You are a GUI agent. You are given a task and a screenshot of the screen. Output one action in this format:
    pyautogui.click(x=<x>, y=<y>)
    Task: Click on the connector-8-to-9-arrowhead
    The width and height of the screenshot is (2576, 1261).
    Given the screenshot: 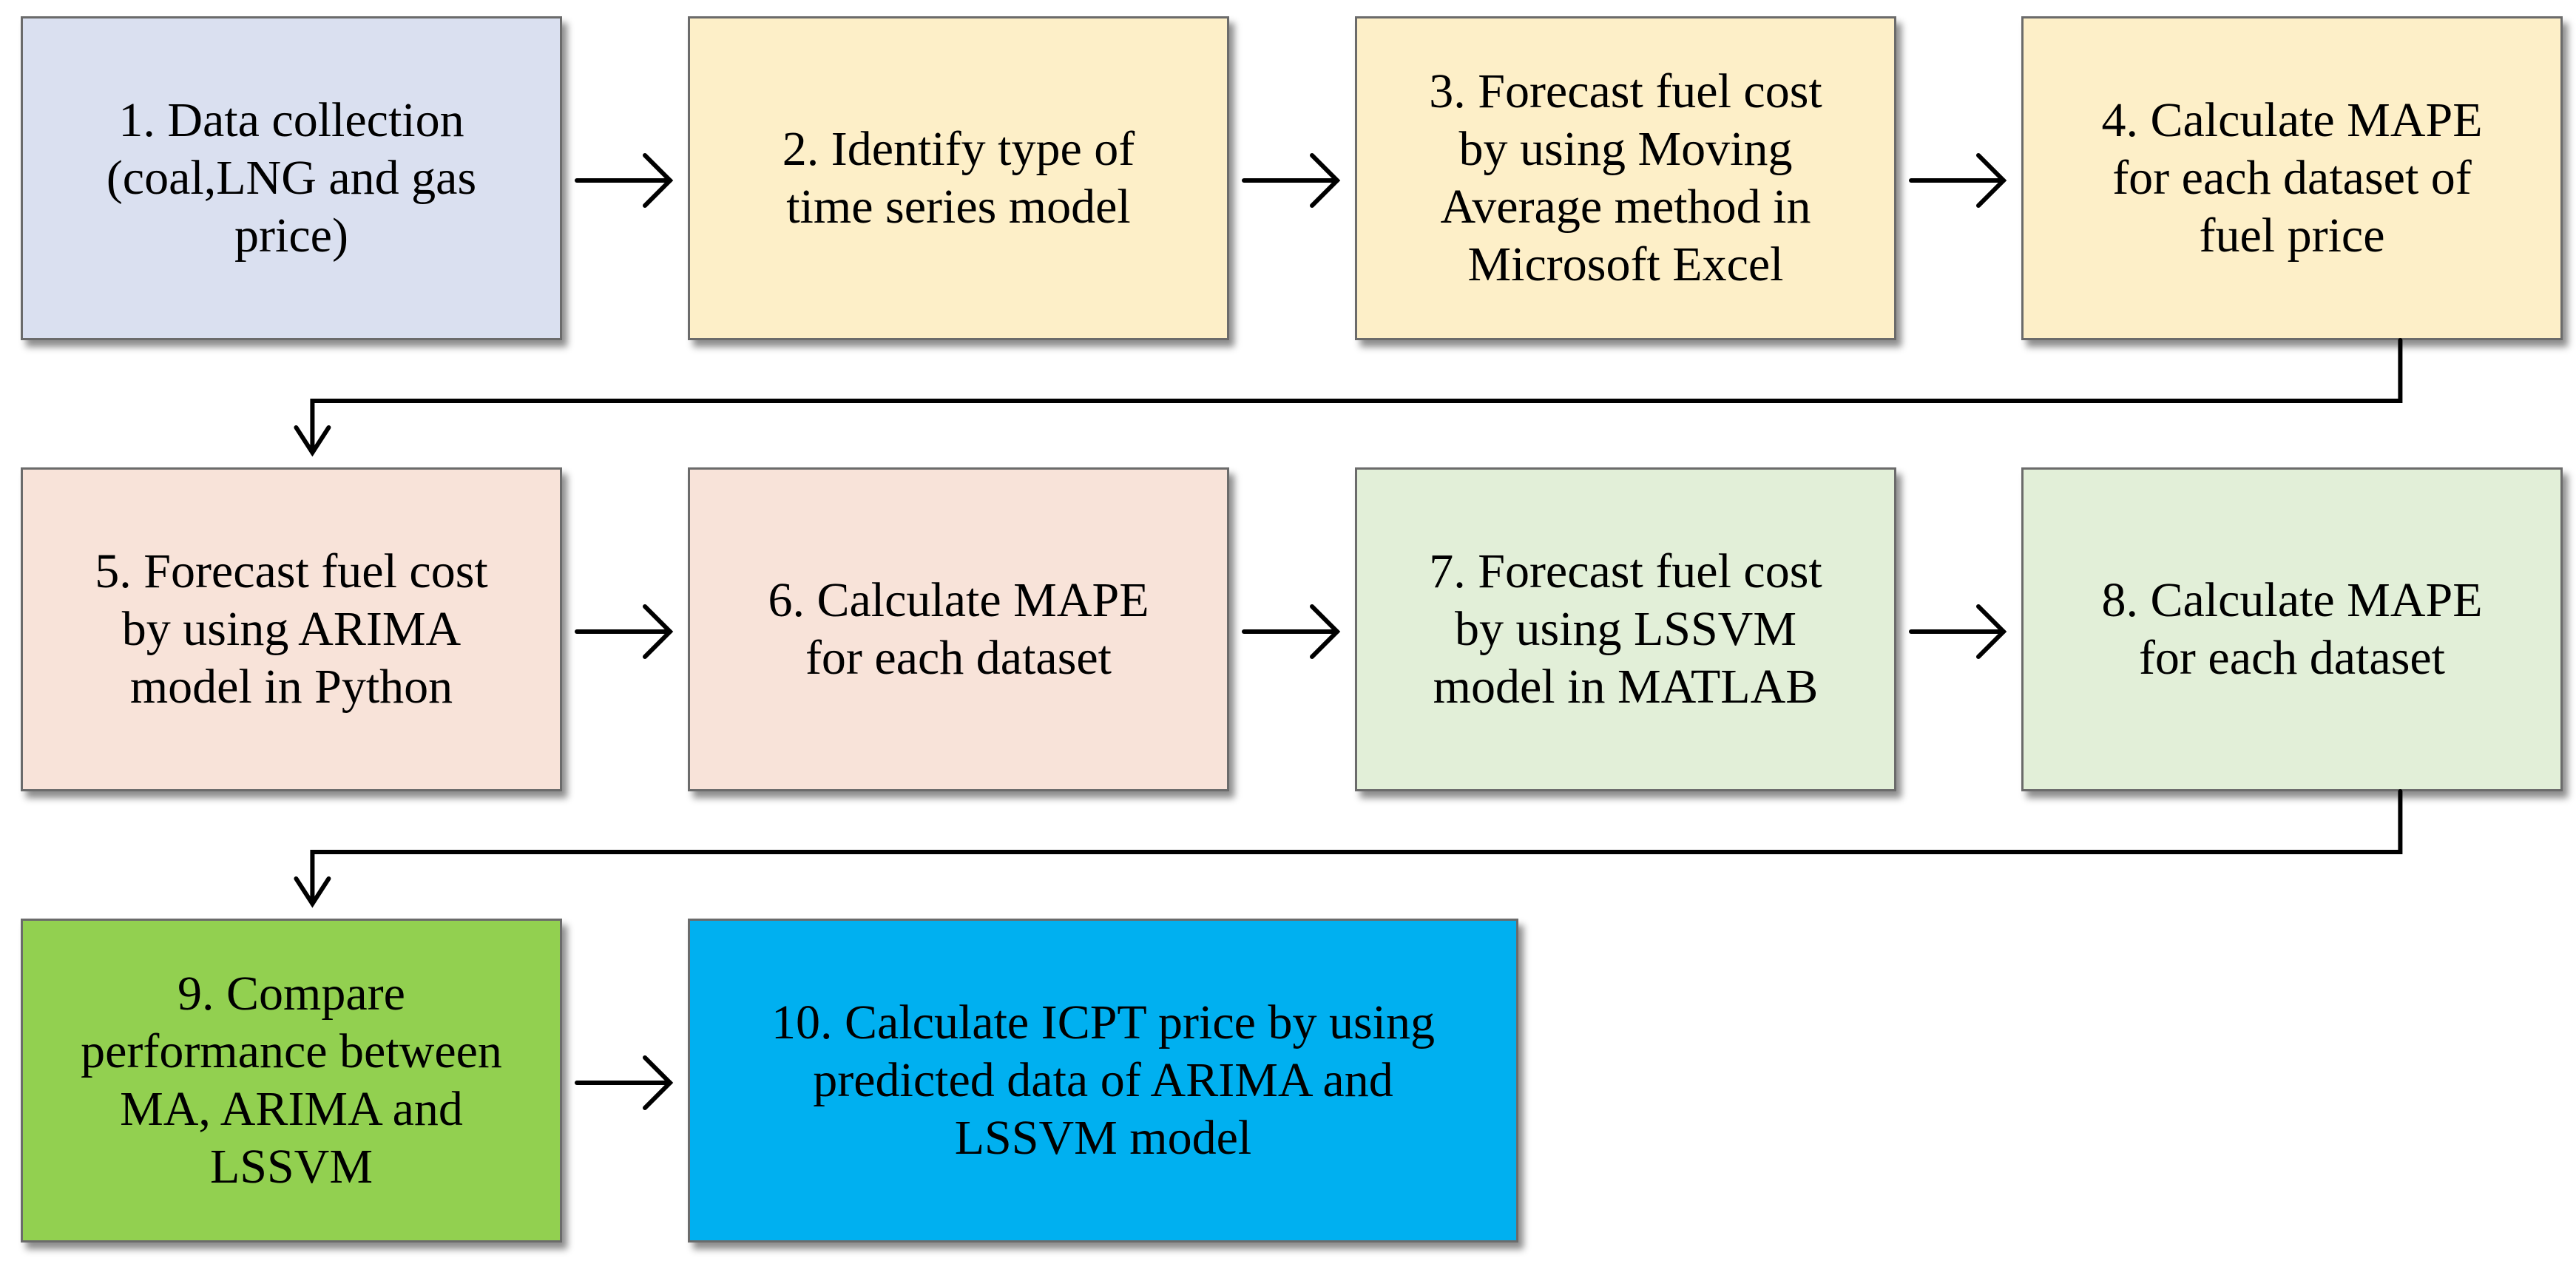 What is the action you would take?
    pyautogui.click(x=312, y=892)
    